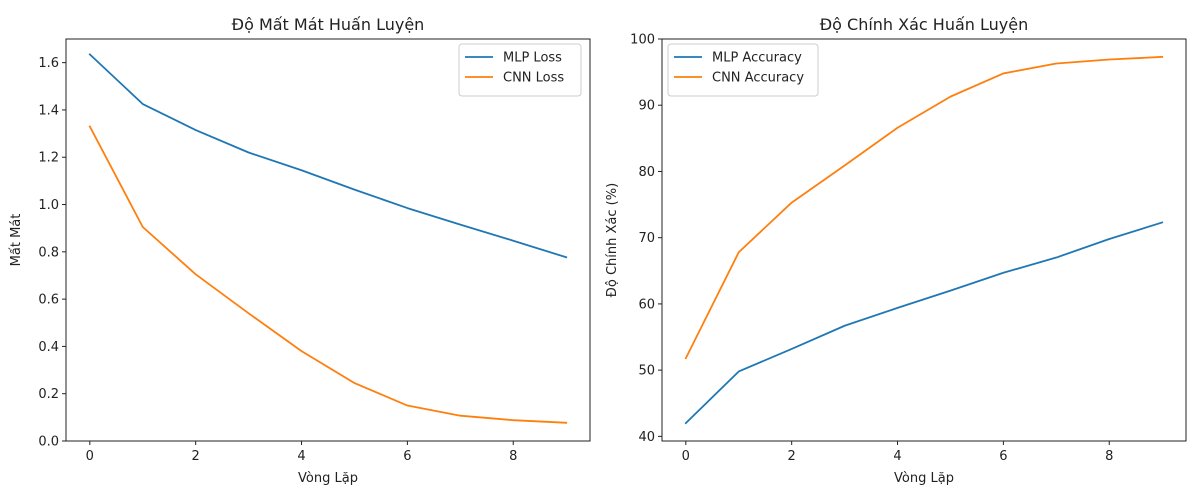 The image size is (1200, 500). I want to click on y-tick-label: 1.6, so click(48, 63).